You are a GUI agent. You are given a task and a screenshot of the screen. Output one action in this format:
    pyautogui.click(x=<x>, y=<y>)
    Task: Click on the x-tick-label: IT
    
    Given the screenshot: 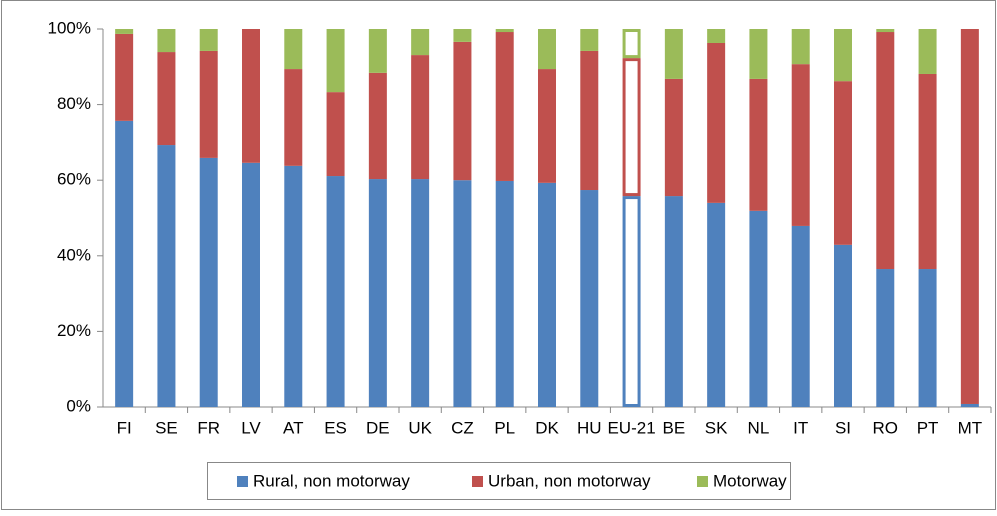 What is the action you would take?
    pyautogui.click(x=800, y=427)
    